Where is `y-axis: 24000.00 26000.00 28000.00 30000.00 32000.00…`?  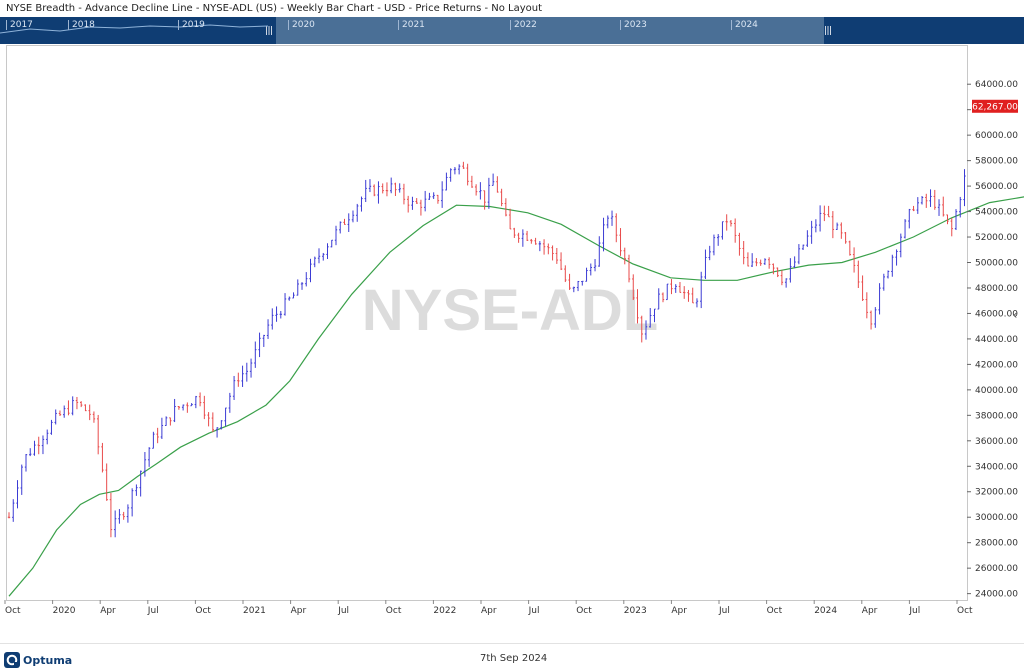
y-axis: 24000.00 26000.00 28000.00 30000.00 32000.00… is located at coordinates (992, 340).